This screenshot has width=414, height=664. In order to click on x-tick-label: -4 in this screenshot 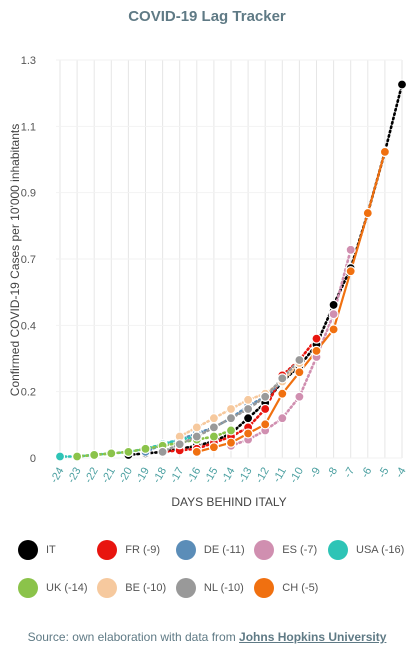, I will do `click(400, 473)`.